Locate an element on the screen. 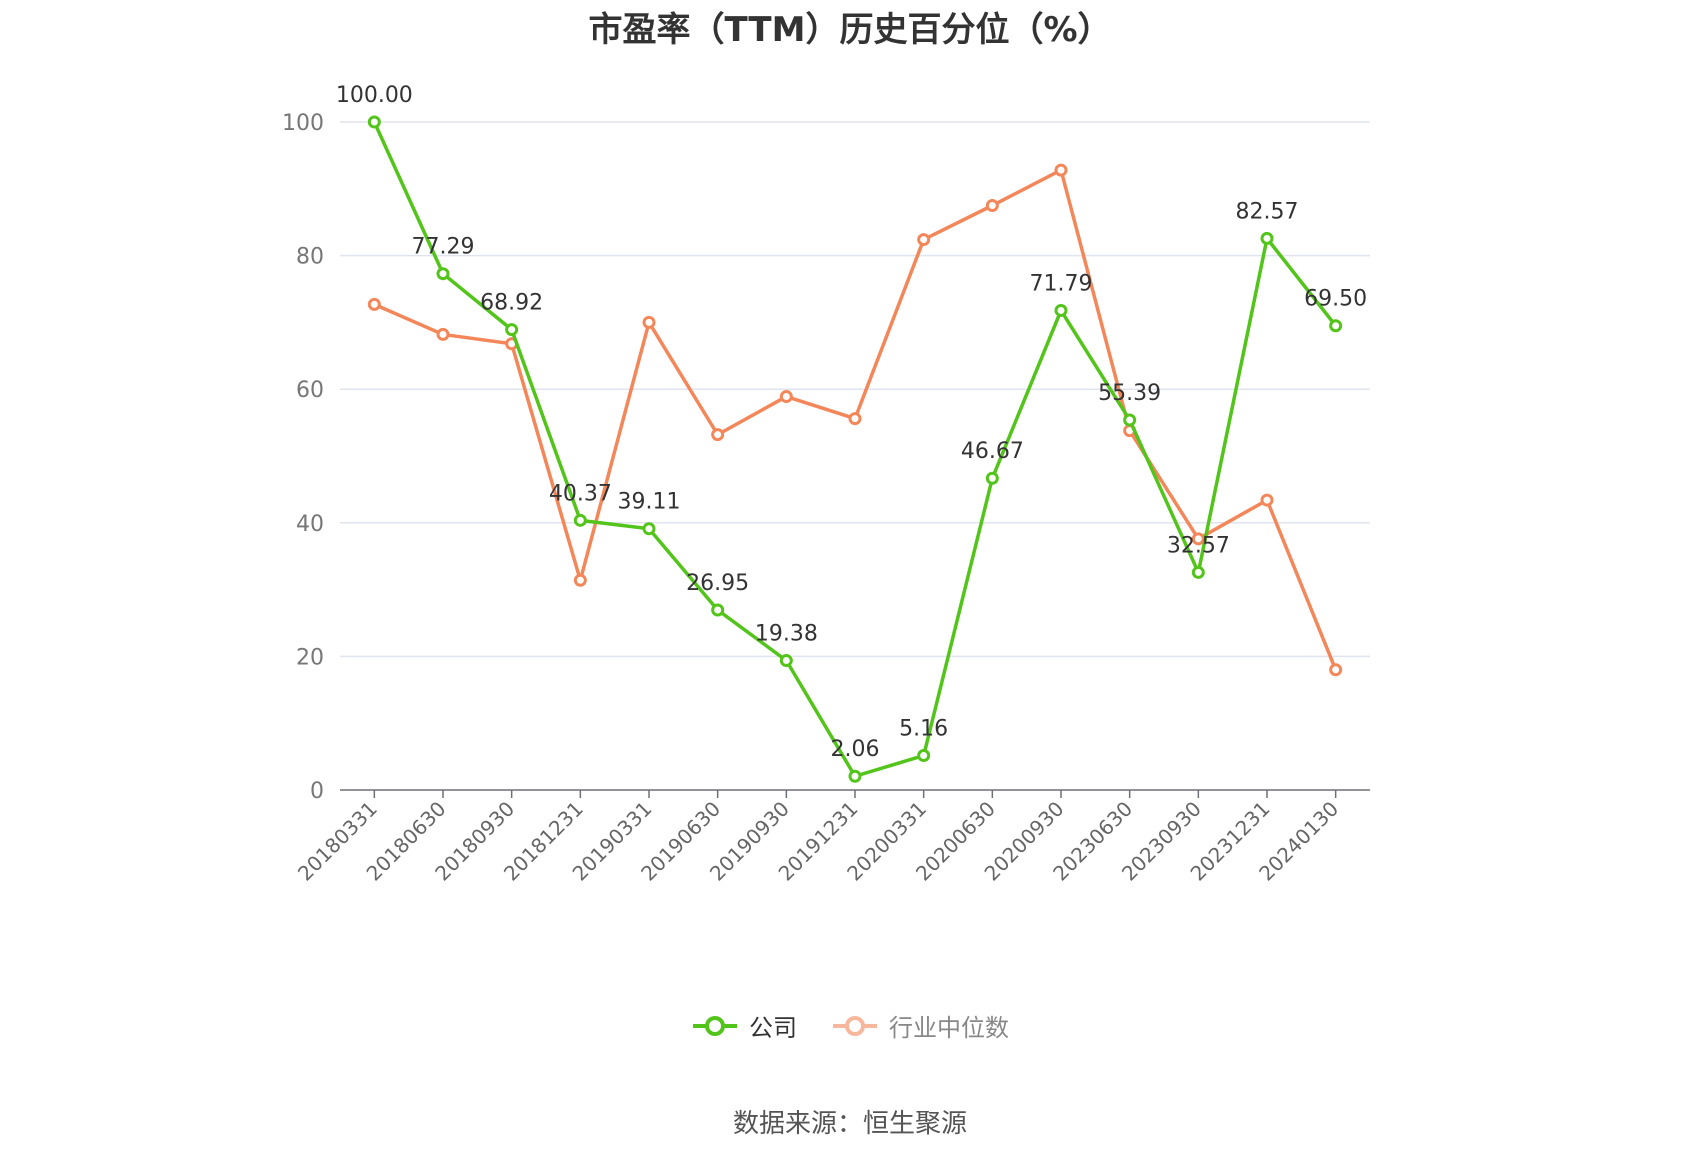 This screenshot has height=1150, width=1700. company-data-label: 46.67 is located at coordinates (992, 451).